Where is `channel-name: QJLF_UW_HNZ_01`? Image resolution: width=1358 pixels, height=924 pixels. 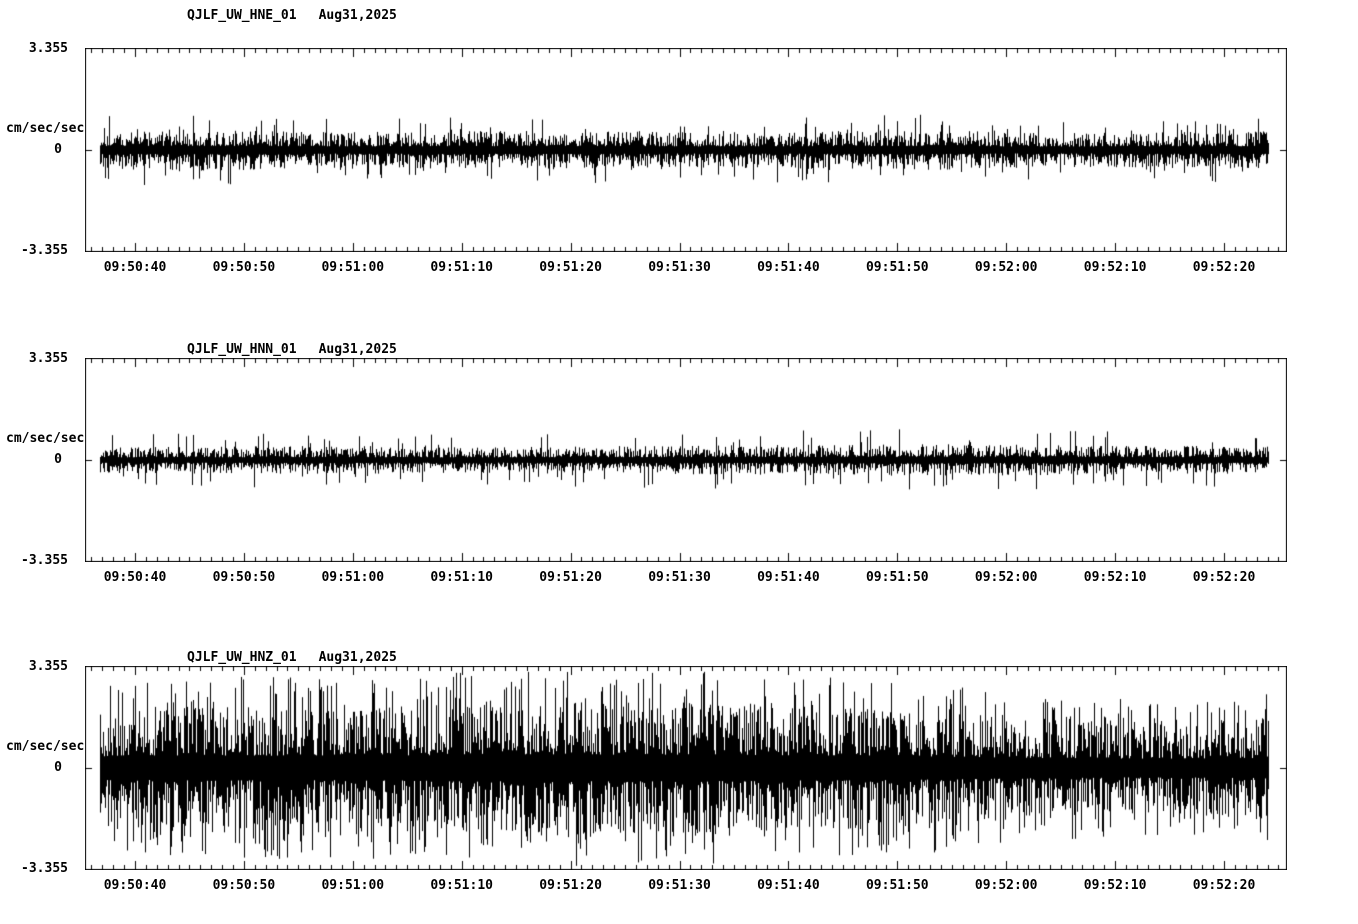 channel-name: QJLF_UW_HNZ_01 is located at coordinates (242, 657).